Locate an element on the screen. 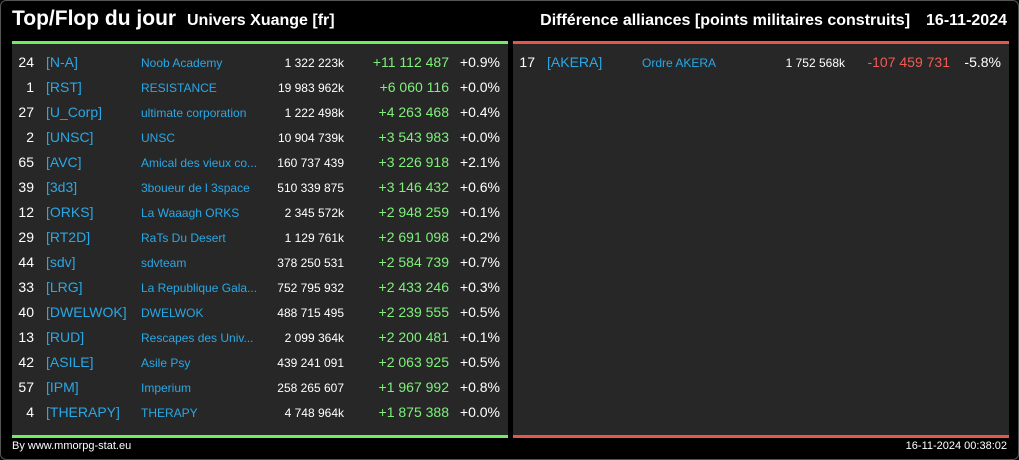 This screenshot has height=460, width=1019. alliance-diff: +2 691 098 is located at coordinates (413, 237).